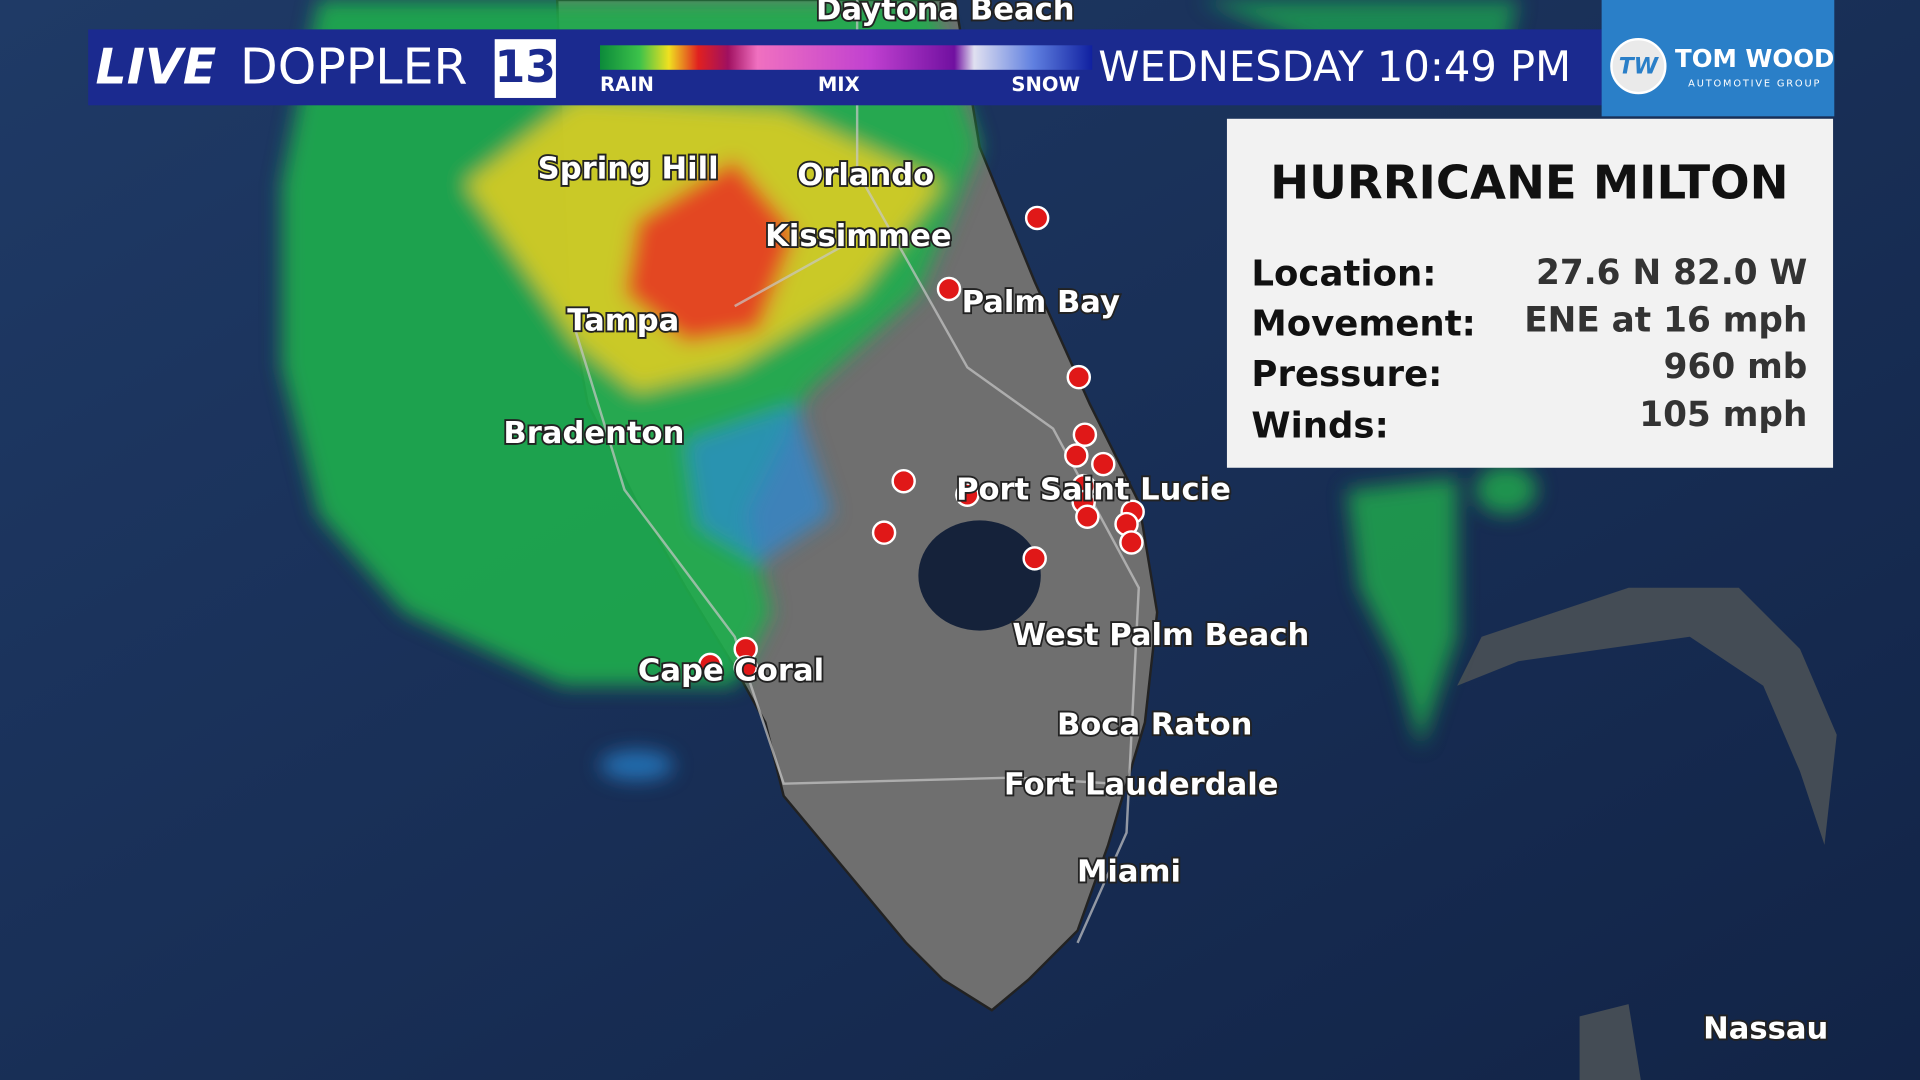  Describe the element at coordinates (921, 442) in the screenshot. I see `warning-icons` at that location.